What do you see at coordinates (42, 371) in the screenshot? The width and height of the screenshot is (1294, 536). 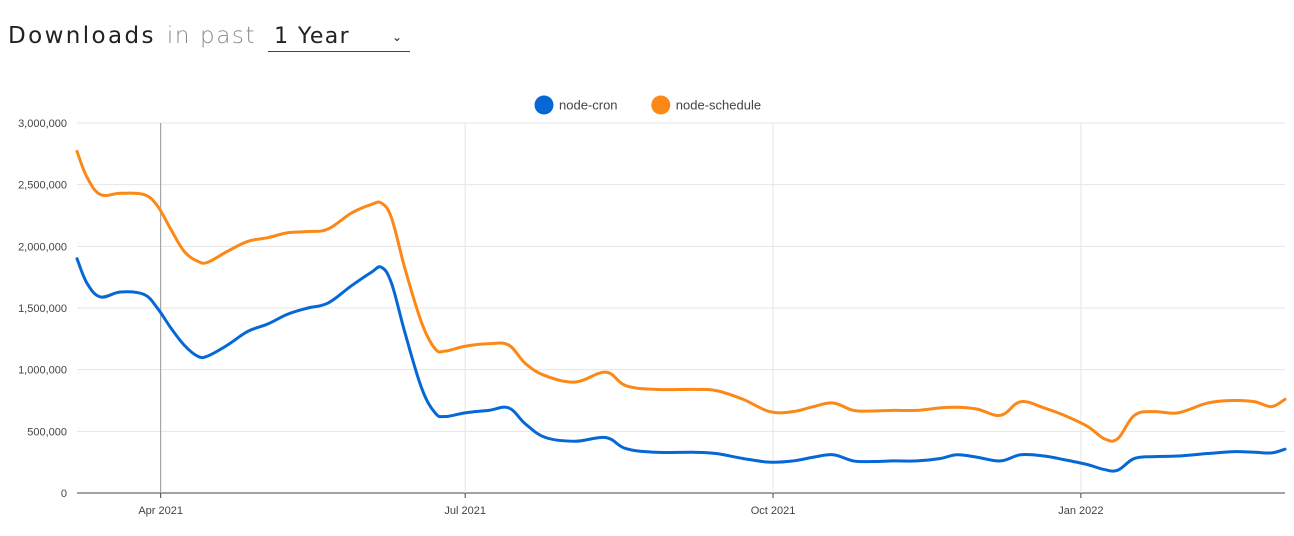 I see `y-tick-label: 1,000,000` at bounding box center [42, 371].